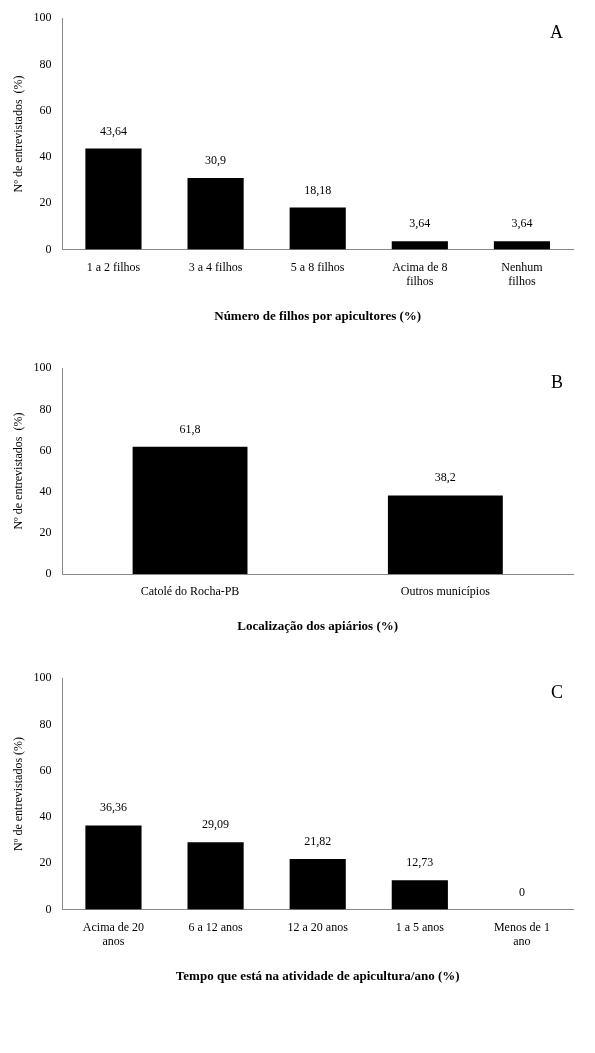 This screenshot has width=595, height=1053. What do you see at coordinates (216, 160) in the screenshot?
I see `data-label: 30,9` at bounding box center [216, 160].